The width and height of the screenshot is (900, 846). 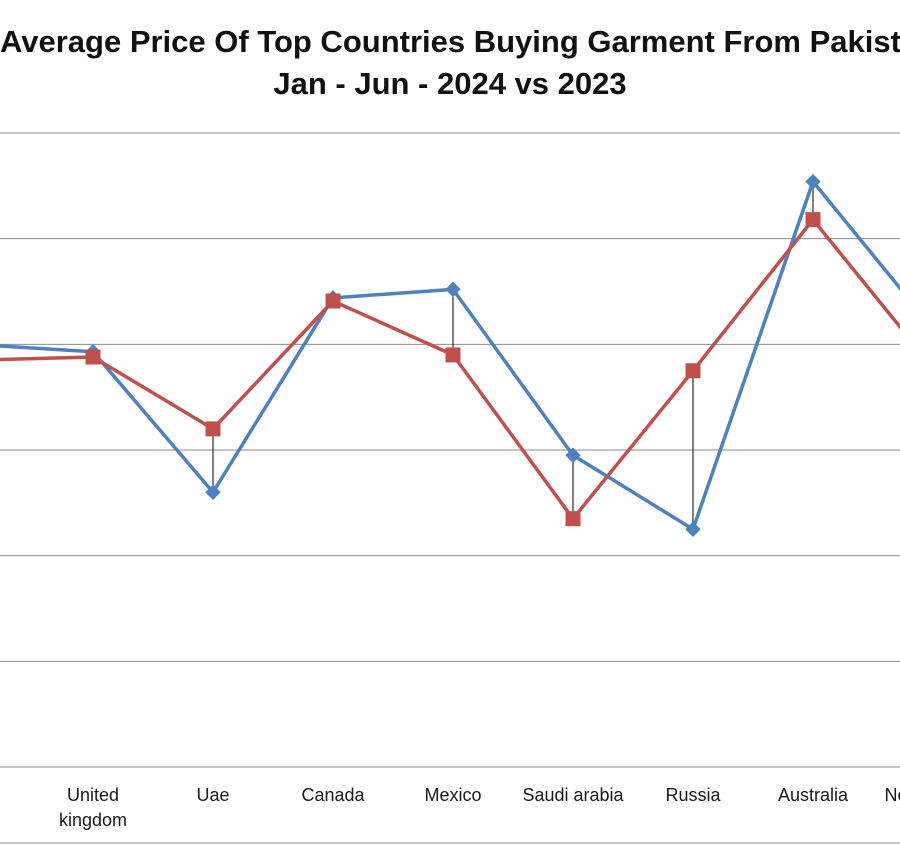 What do you see at coordinates (93, 807) in the screenshot?
I see `x-tick-label: United kingdom` at bounding box center [93, 807].